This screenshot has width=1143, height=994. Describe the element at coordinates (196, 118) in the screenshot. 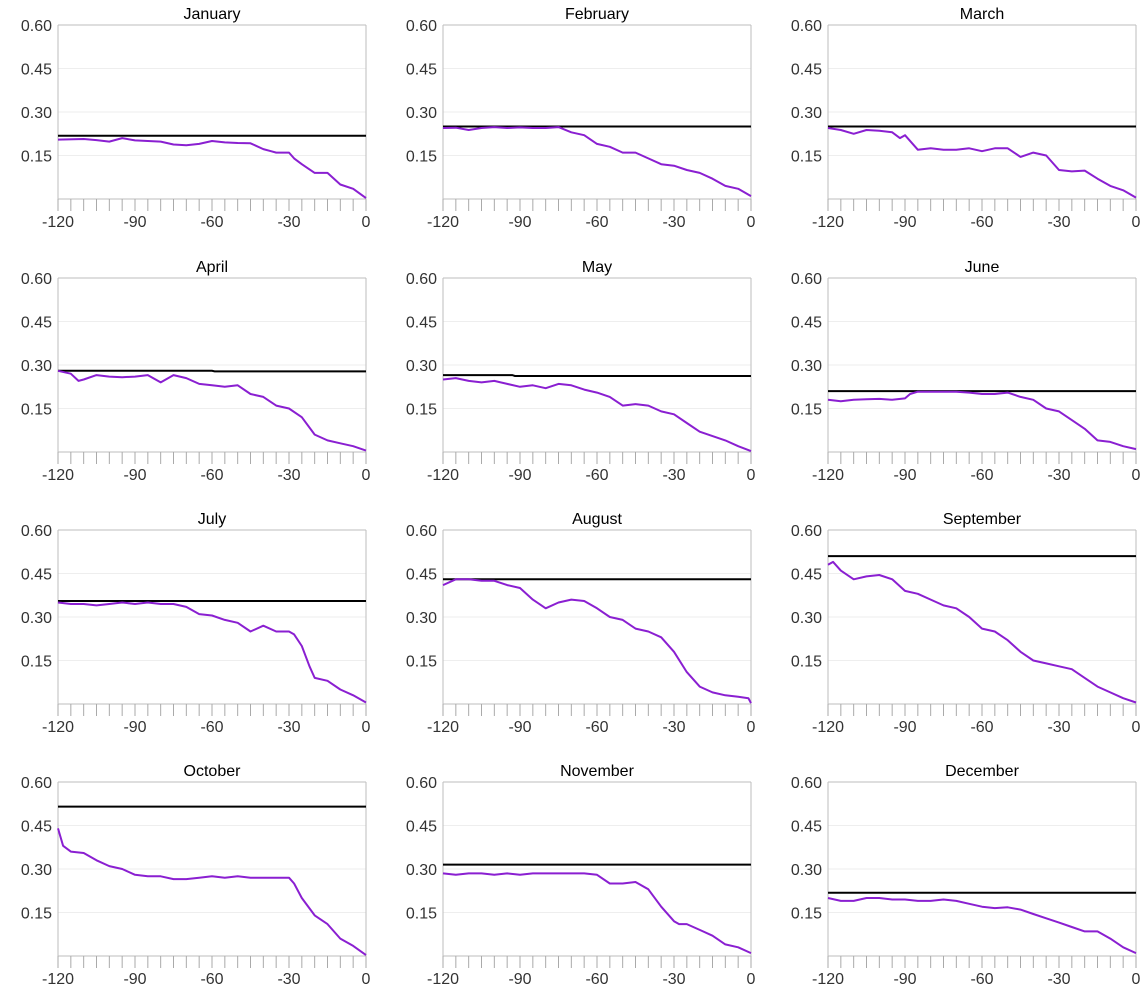

I see `panel-1: January 0.15 0.30 0.45 0.60 -120 -90 -60 -30 0` at that location.